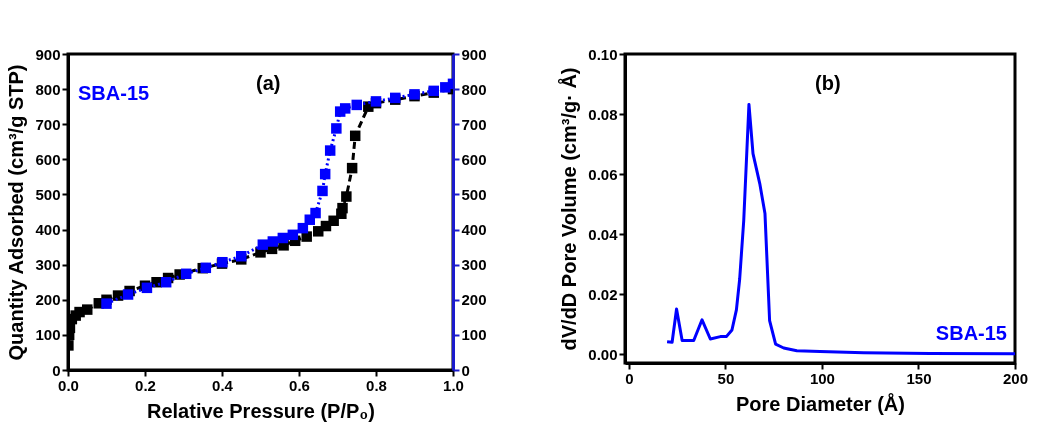  I want to click on annotation: (b), so click(828, 83).